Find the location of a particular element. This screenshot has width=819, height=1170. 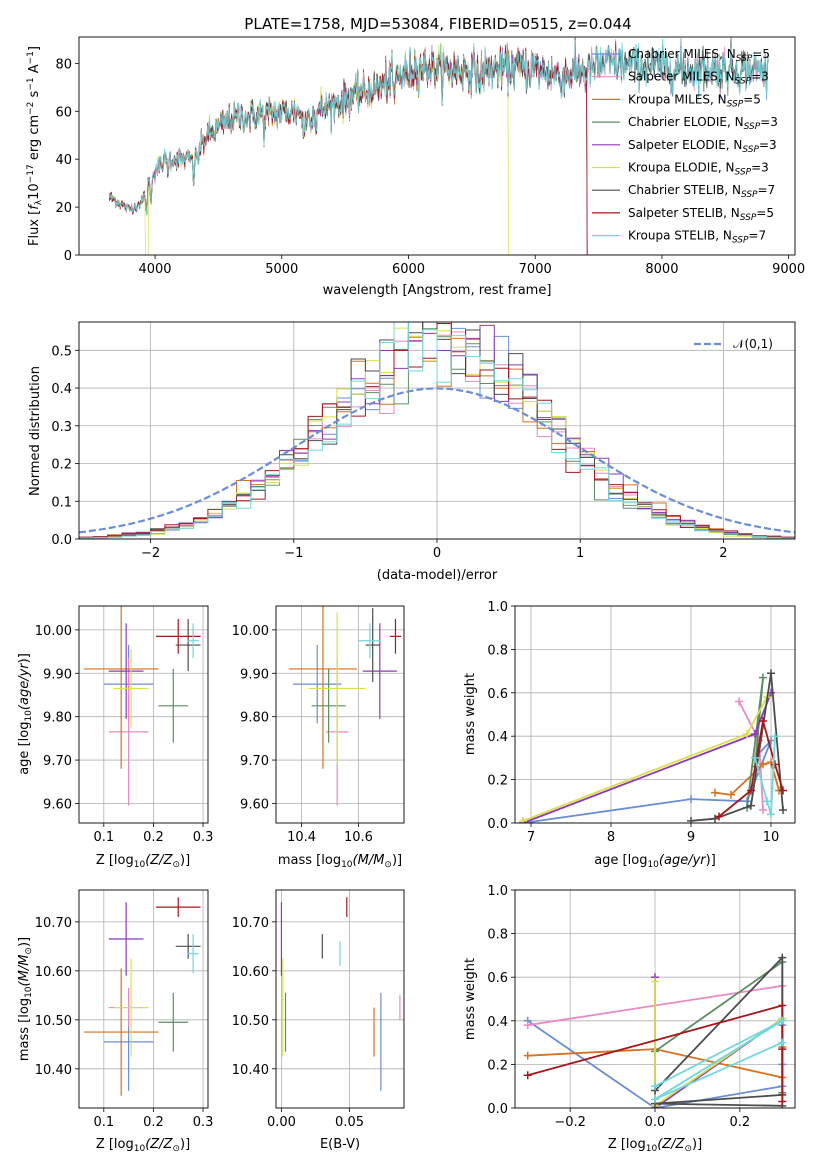

x-axis-label: age [log10(age/yr)] is located at coordinates (655, 861).